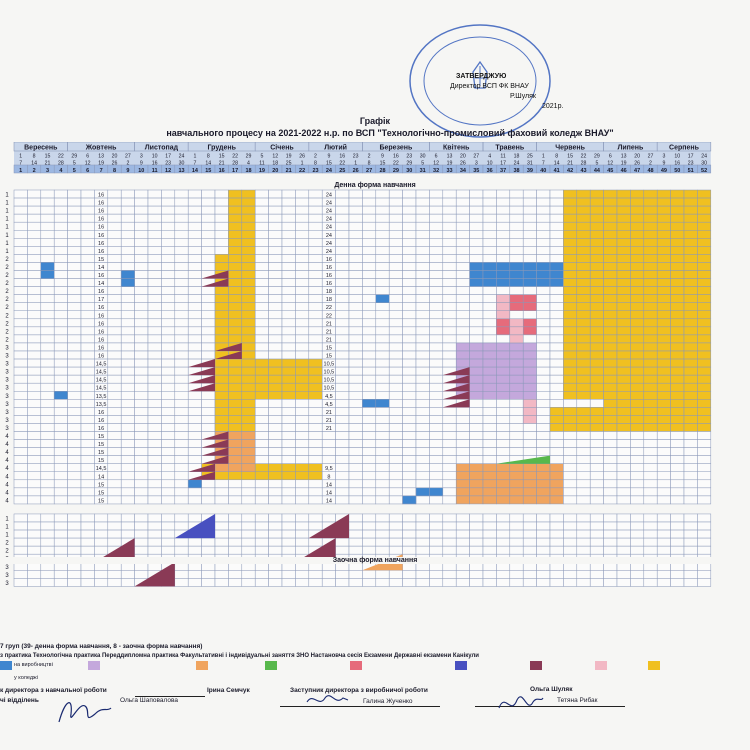 The image size is (750, 750). Describe the element at coordinates (114, 550) in the screenshot. I see `corr-exam-block` at that location.